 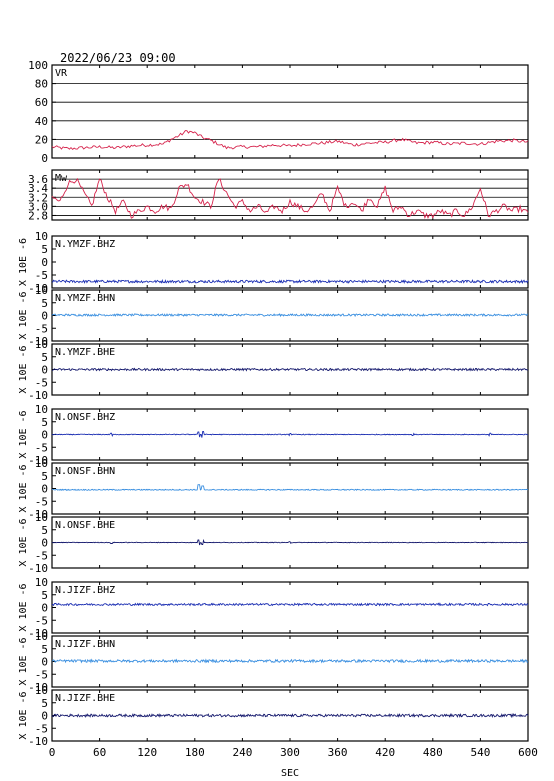 I want to click on panel-mw: 3.63.43.23.02.8 Mw, so click(x=278, y=195).